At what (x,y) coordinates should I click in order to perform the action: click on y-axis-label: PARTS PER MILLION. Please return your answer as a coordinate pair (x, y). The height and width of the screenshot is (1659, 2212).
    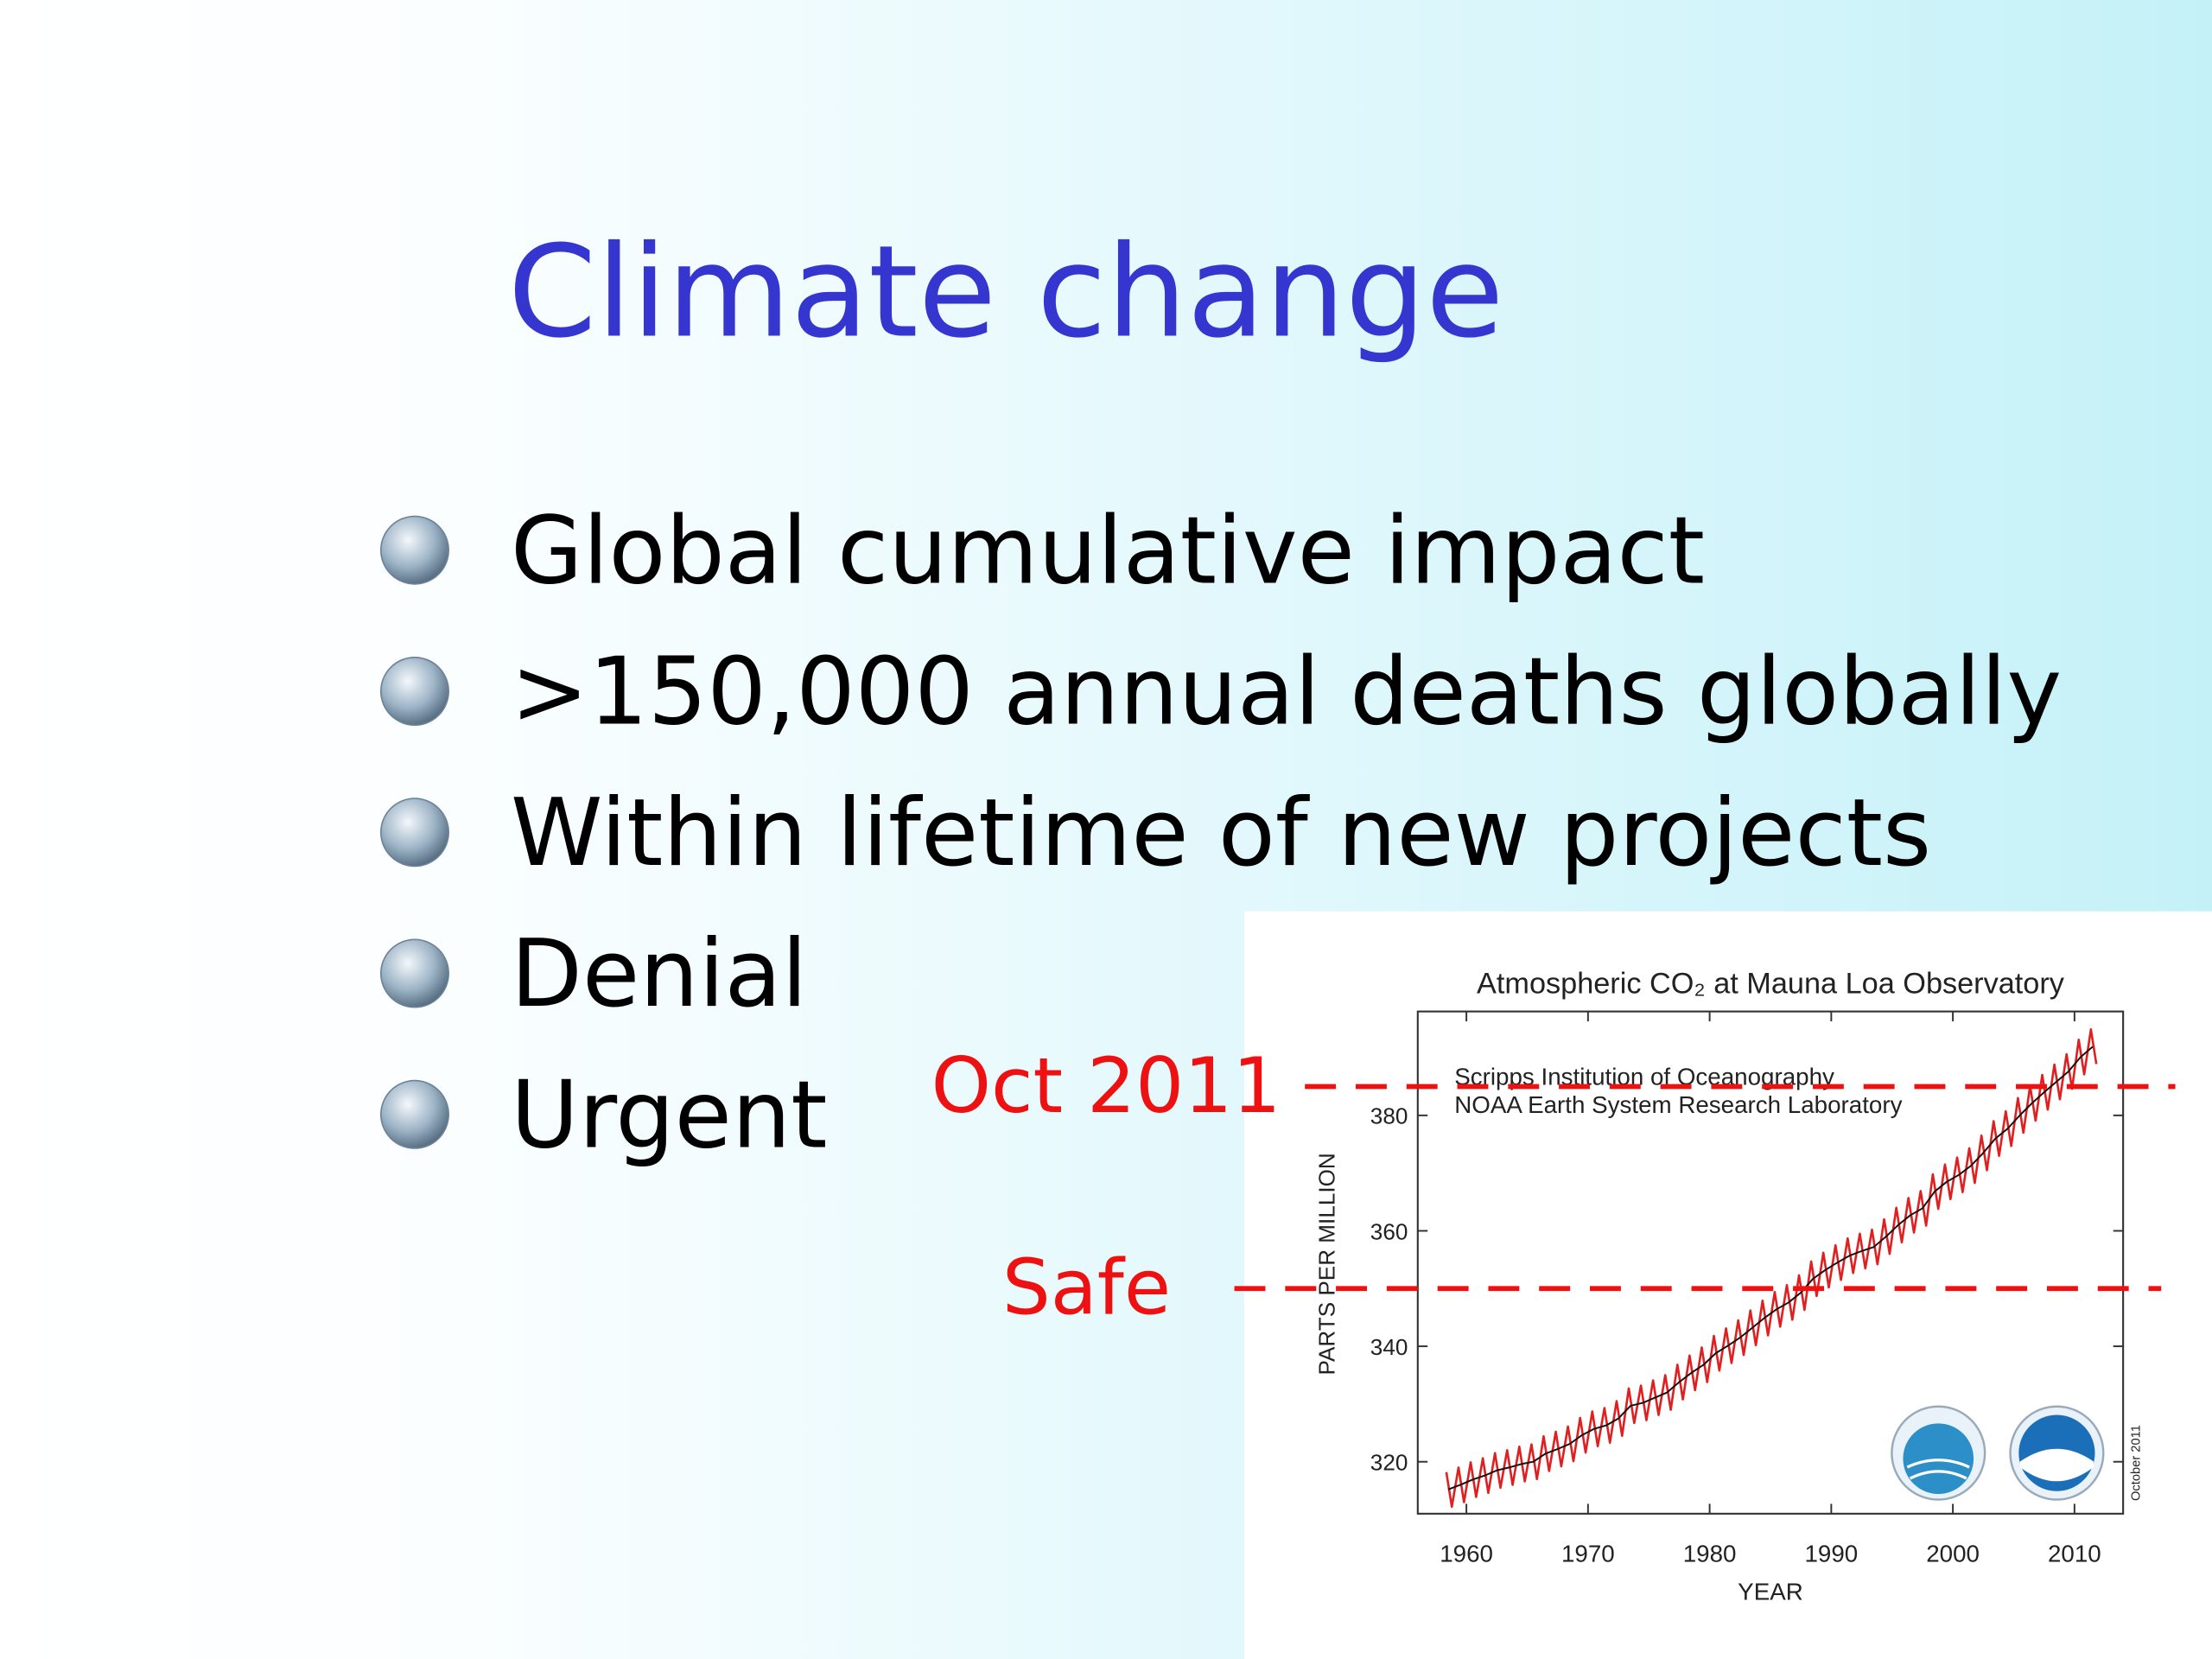
    Looking at the image, I should click on (1326, 1264).